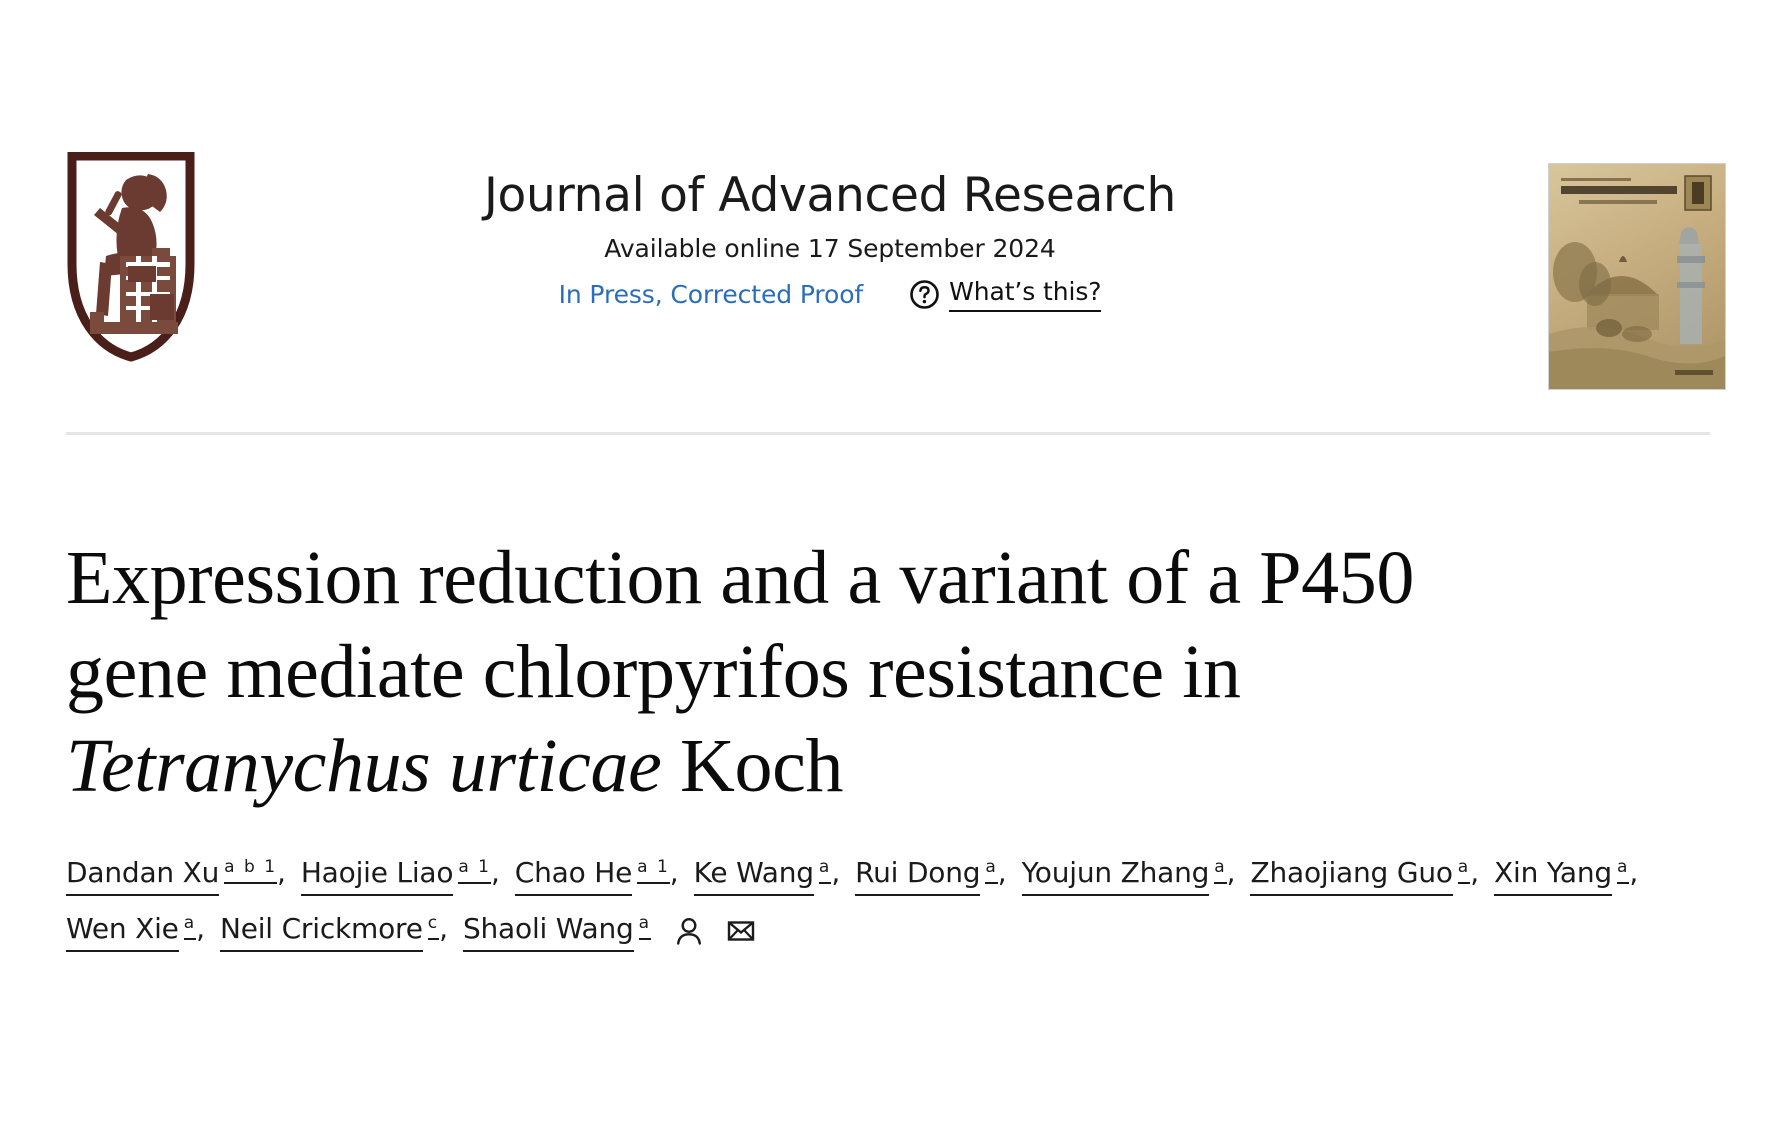  What do you see at coordinates (918, 876) in the screenshot?
I see `author-name: Rui Dong` at bounding box center [918, 876].